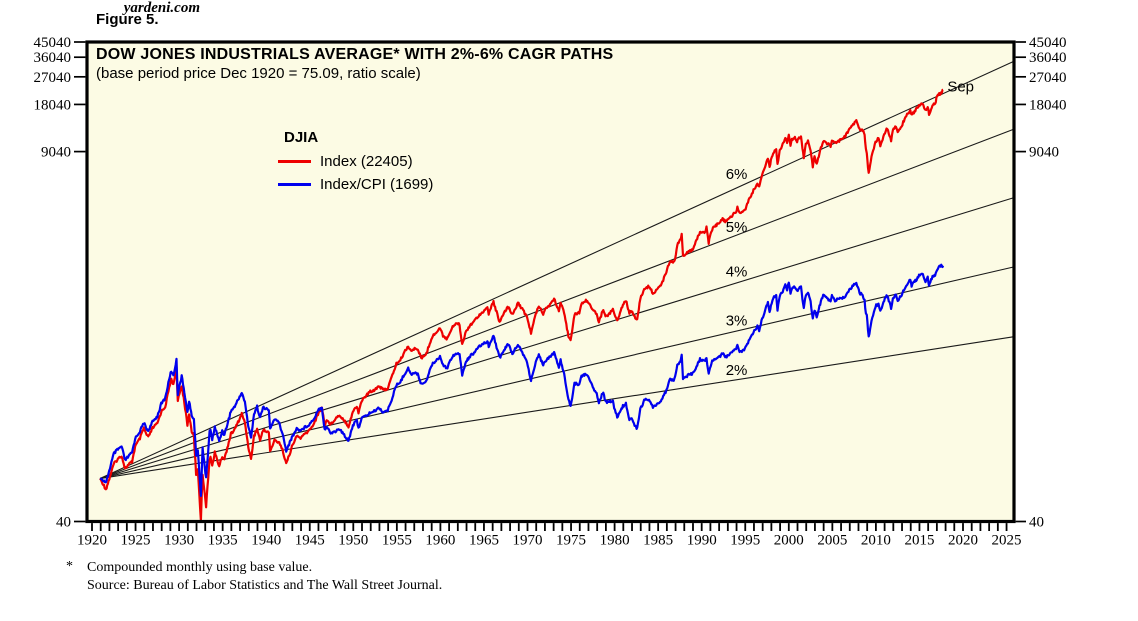 This screenshot has width=1138, height=621. What do you see at coordinates (294, 161) in the screenshot?
I see `index-line-swatch` at bounding box center [294, 161].